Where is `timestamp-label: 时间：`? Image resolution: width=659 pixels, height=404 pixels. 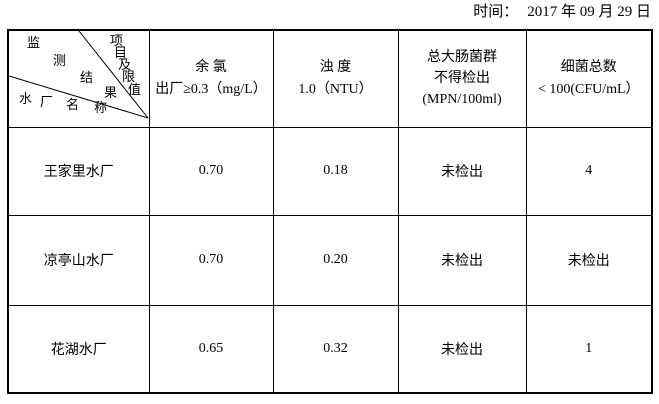 timestamp-label: 时间： is located at coordinates (496, 12).